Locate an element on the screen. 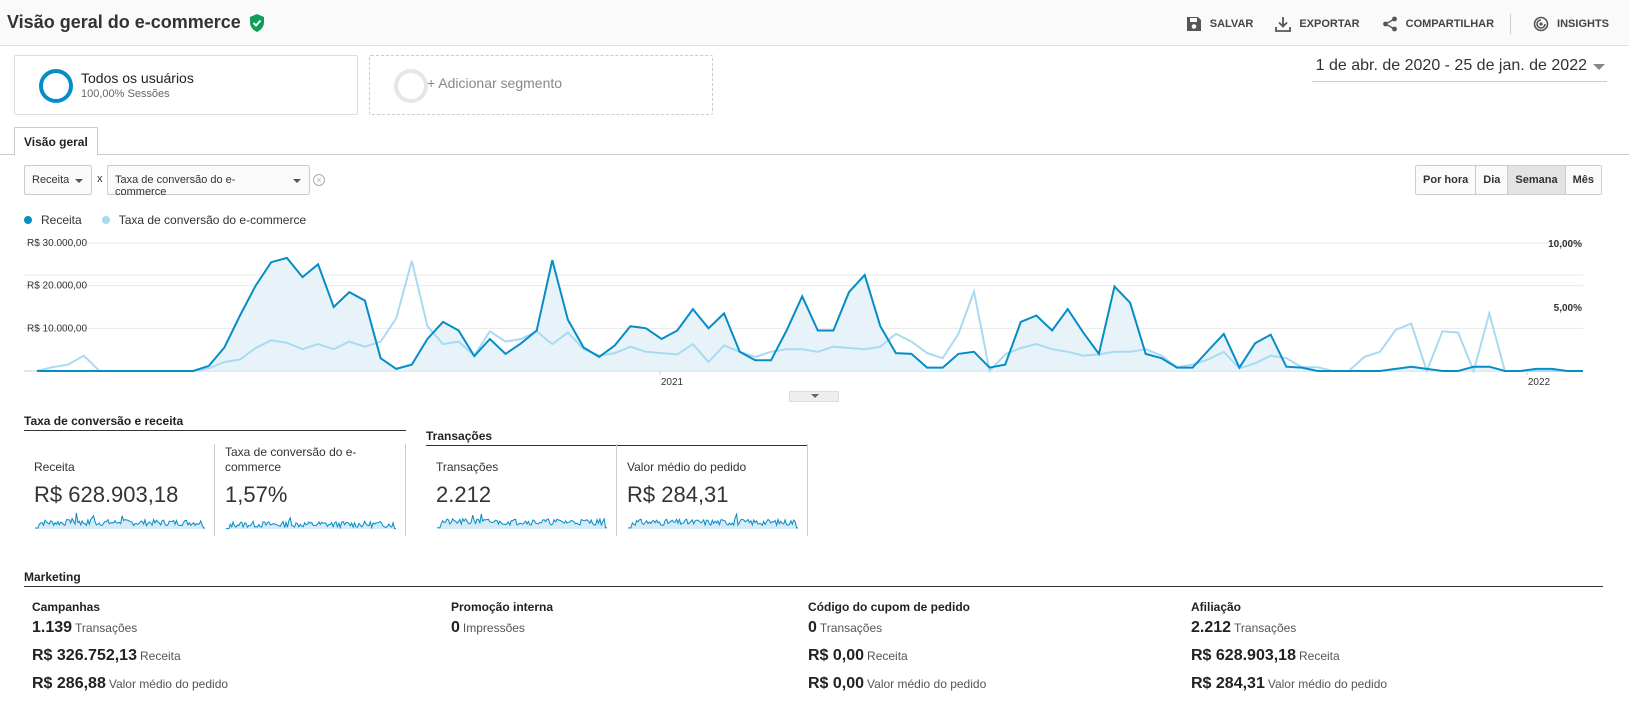 The image size is (1629, 719). sparkline-aov is located at coordinates (713, 520).